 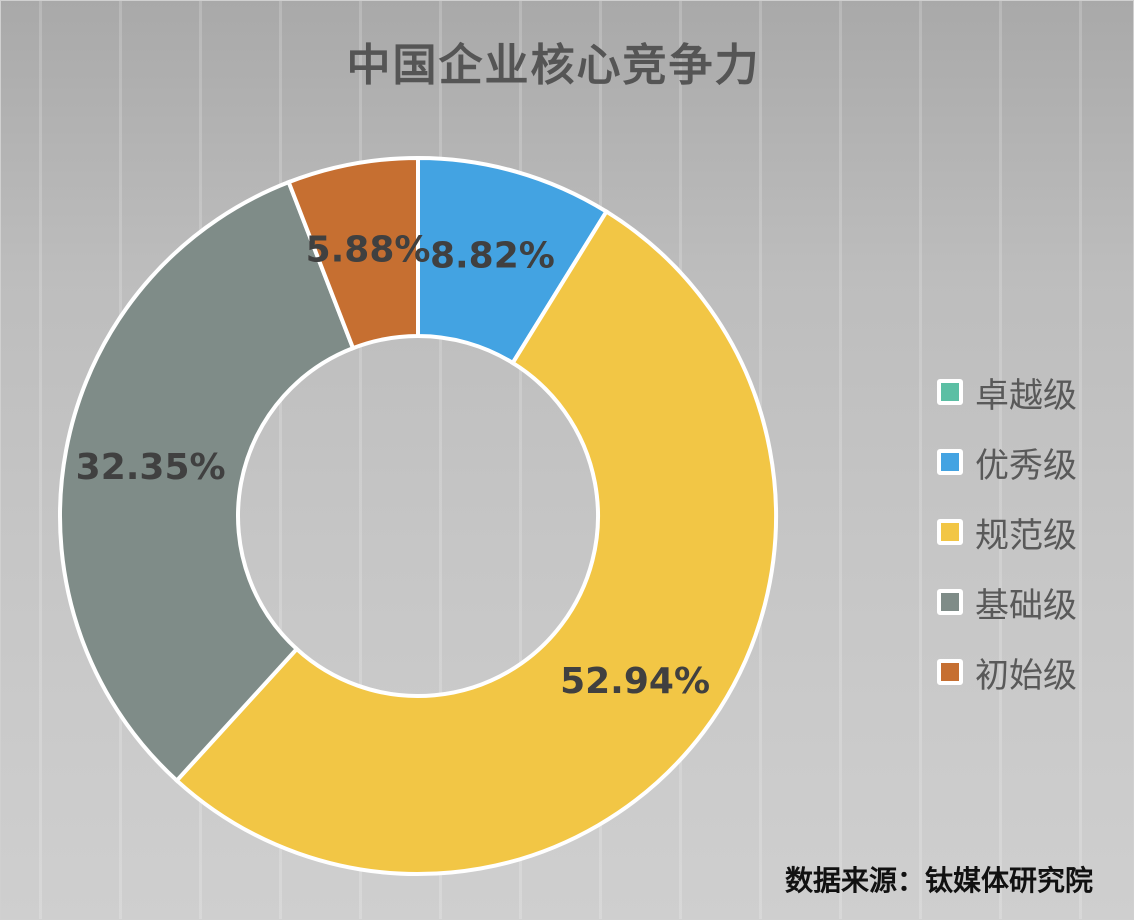 What do you see at coordinates (1026, 605) in the screenshot?
I see `legend-label: 基础级` at bounding box center [1026, 605].